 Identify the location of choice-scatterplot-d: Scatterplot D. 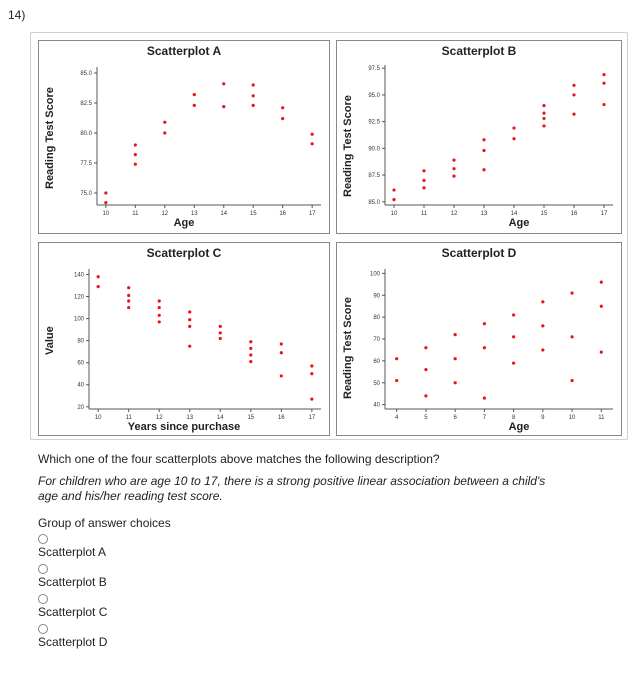
(73, 642).